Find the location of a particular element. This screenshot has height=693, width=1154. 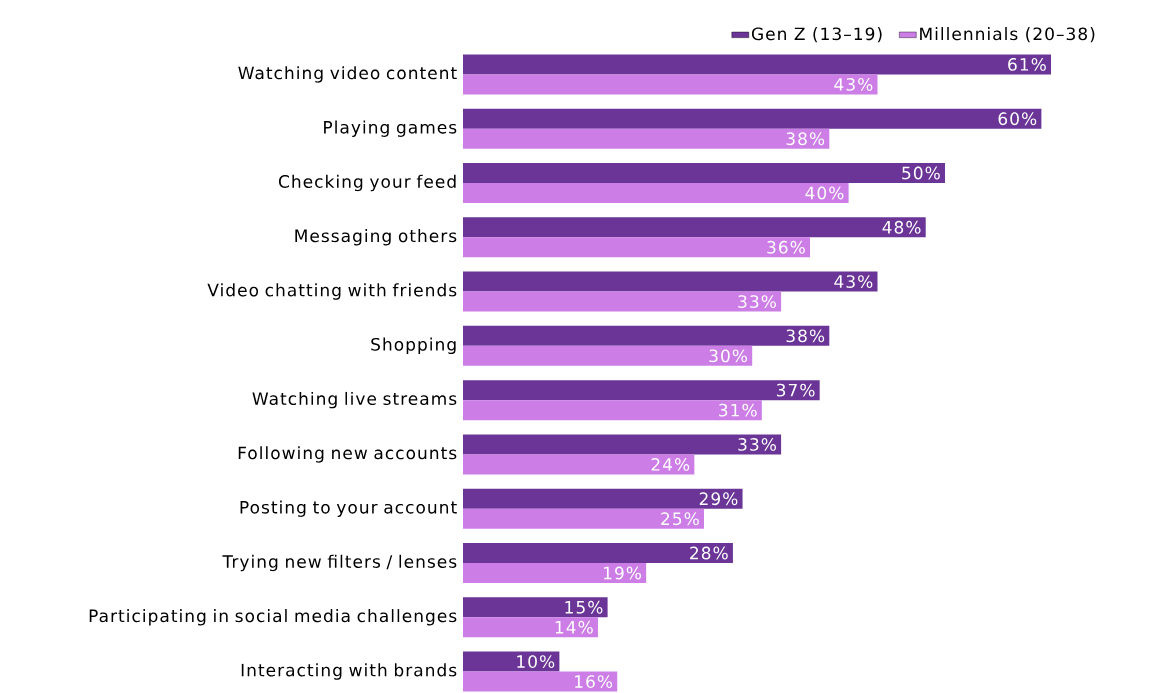

y-tick-label: Posting to your account is located at coordinates (348, 508).